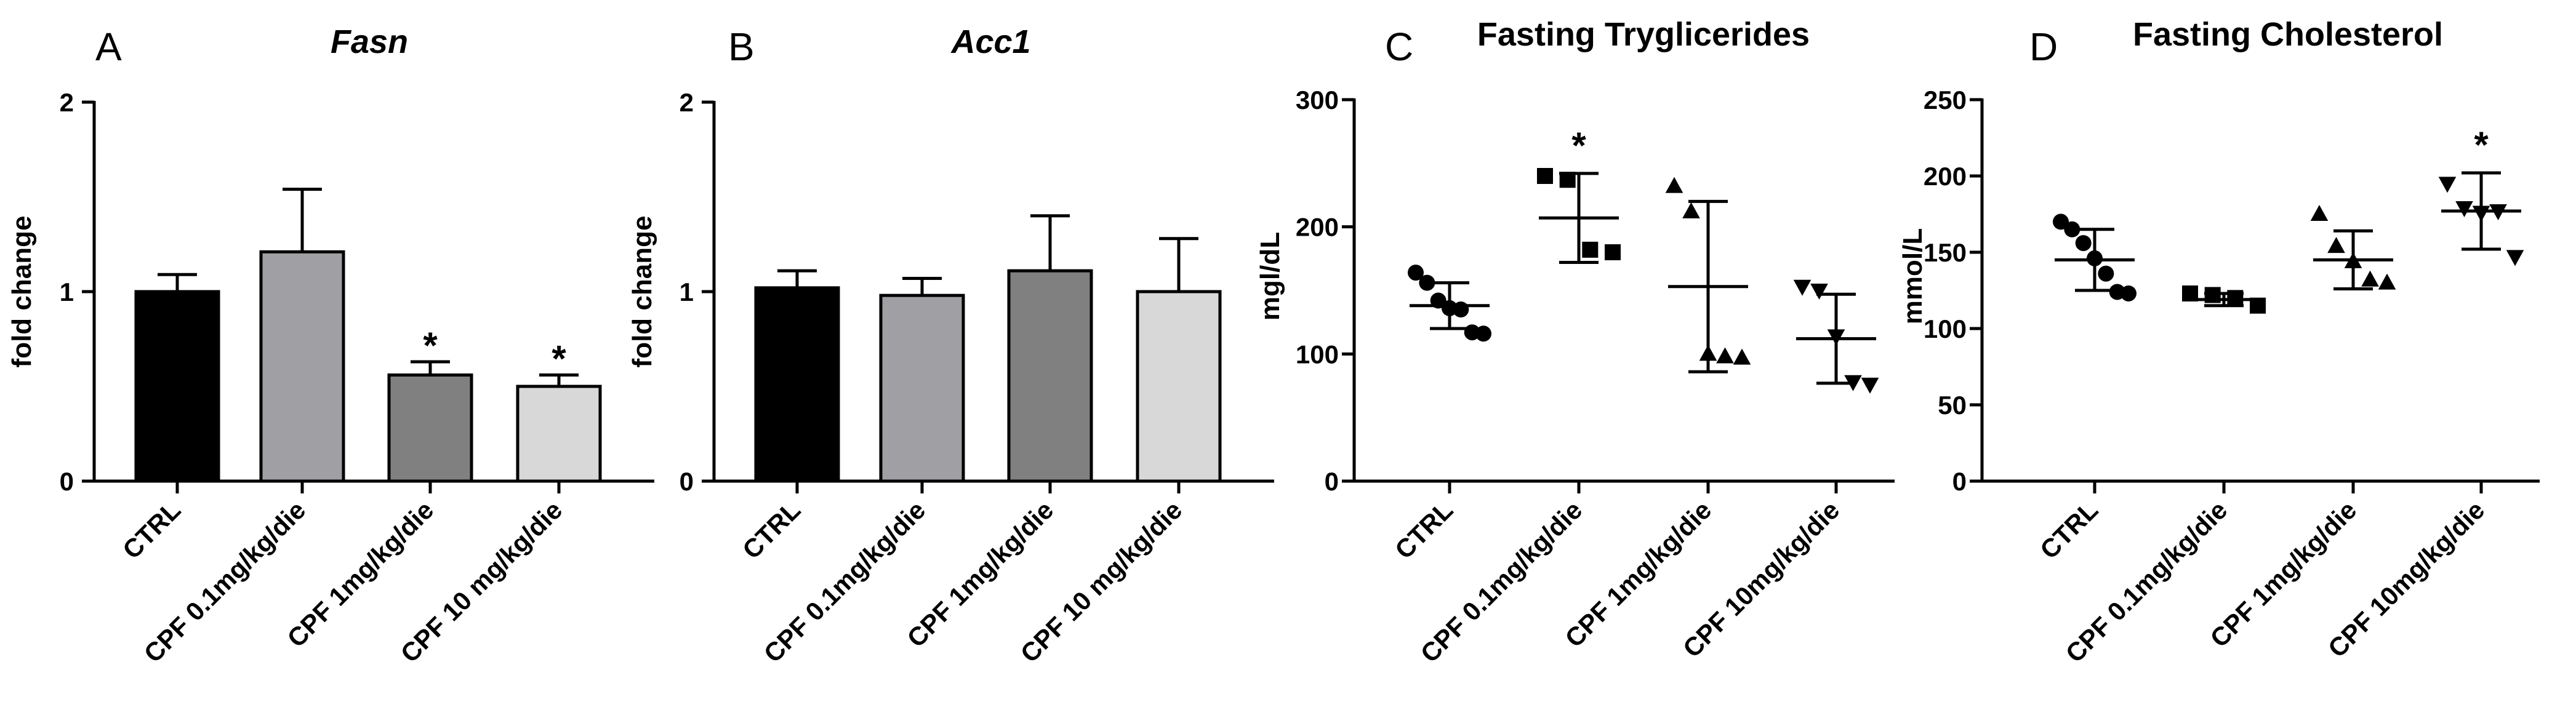 The height and width of the screenshot is (702, 2576). What do you see at coordinates (1270, 276) in the screenshot?
I see `y-axis-label: mgl/dL` at bounding box center [1270, 276].